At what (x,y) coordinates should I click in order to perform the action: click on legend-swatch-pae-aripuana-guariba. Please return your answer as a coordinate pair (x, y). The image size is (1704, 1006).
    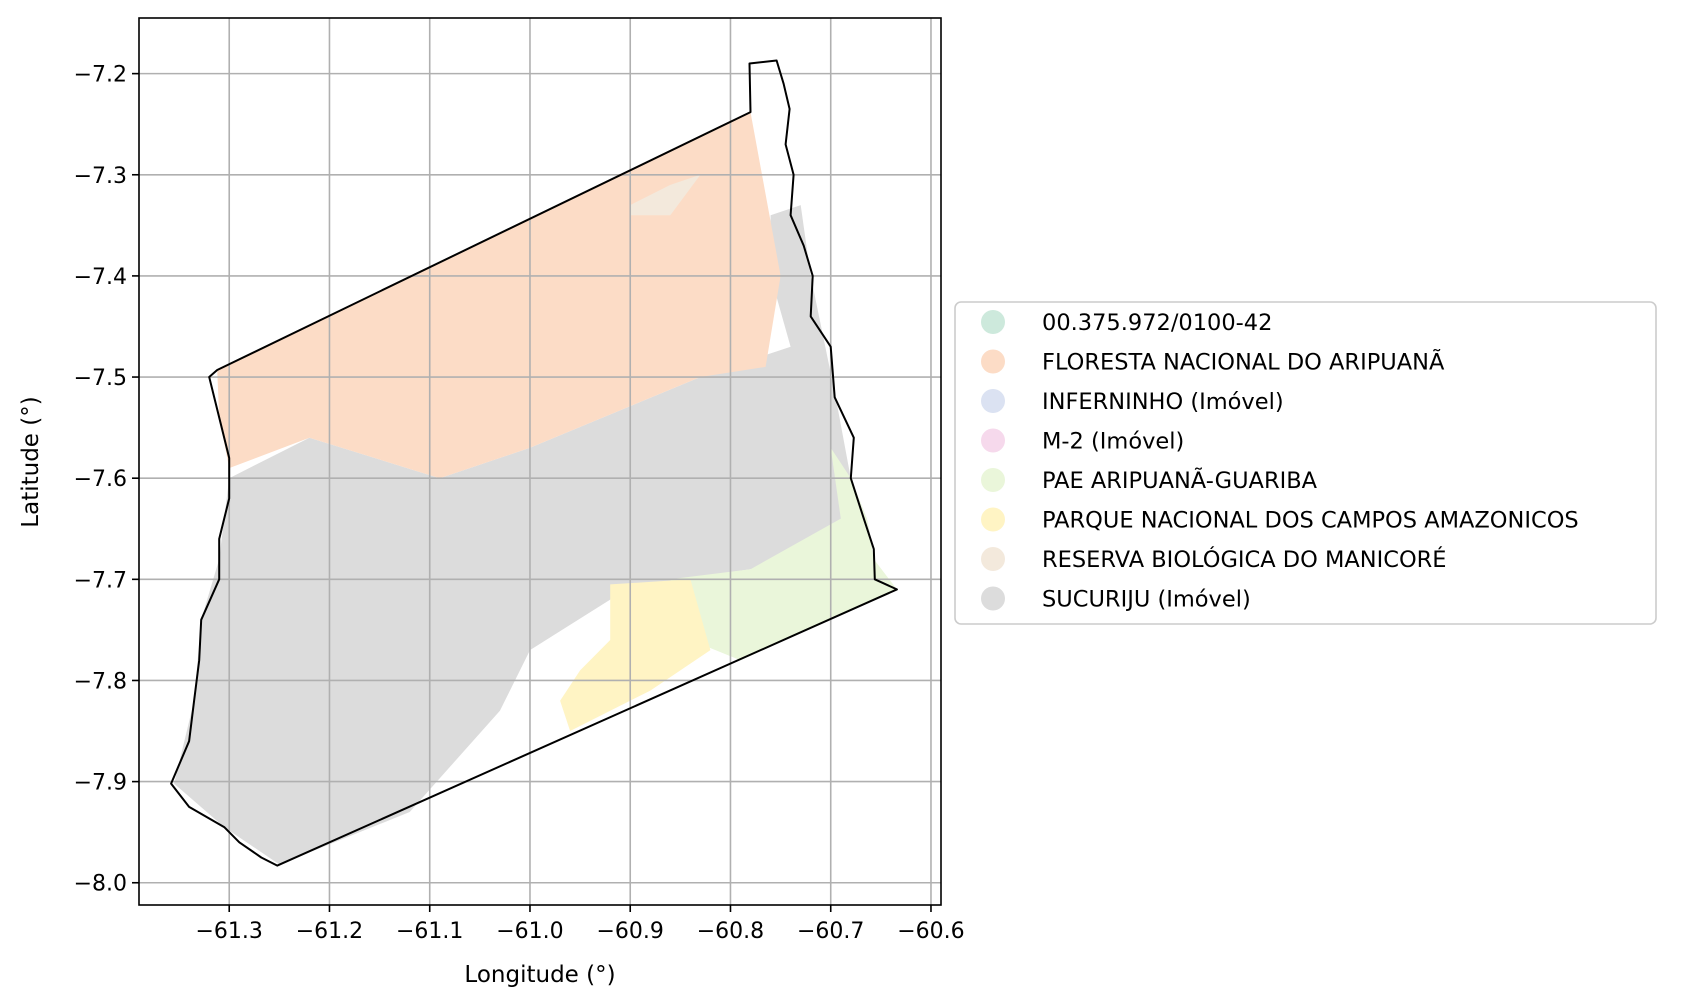
    Looking at the image, I should click on (993, 480).